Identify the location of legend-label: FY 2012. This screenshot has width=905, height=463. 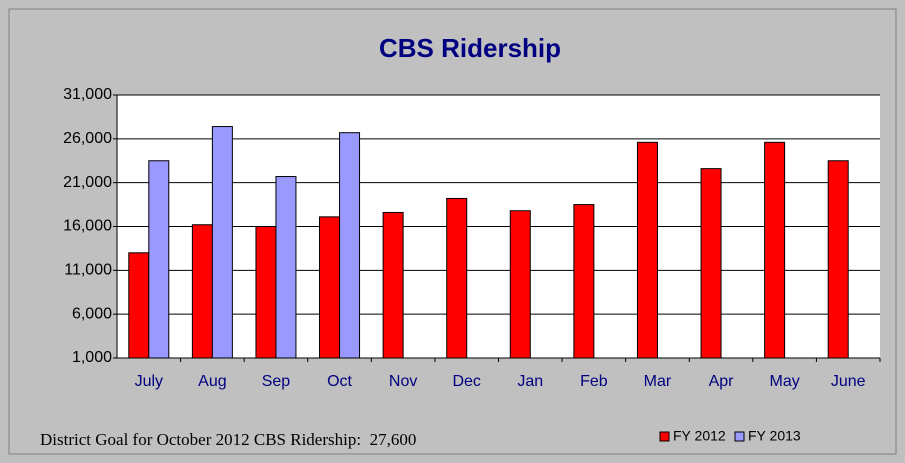
(699, 436).